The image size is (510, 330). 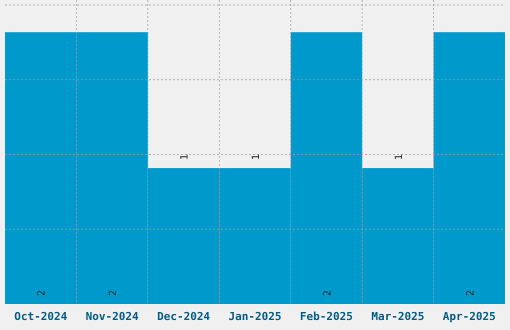 I want to click on x-tick-label: Apr-2025, so click(x=469, y=316).